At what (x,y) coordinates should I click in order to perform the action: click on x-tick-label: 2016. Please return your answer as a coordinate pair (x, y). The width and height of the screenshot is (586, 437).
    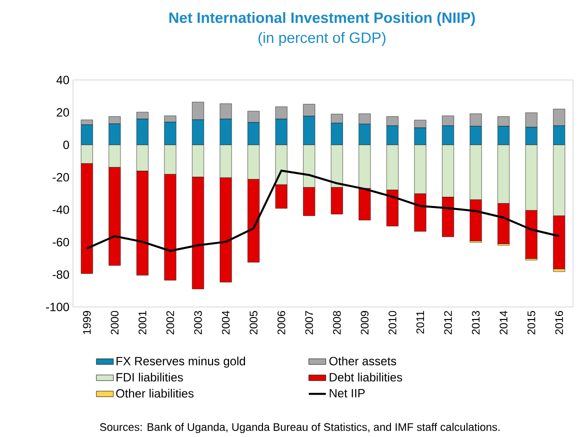
    Looking at the image, I should click on (559, 322).